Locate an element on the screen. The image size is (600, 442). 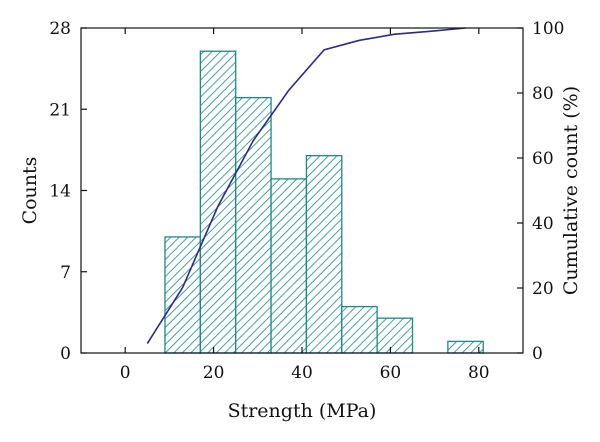
y-left-tick-label: 0 is located at coordinates (65, 354).